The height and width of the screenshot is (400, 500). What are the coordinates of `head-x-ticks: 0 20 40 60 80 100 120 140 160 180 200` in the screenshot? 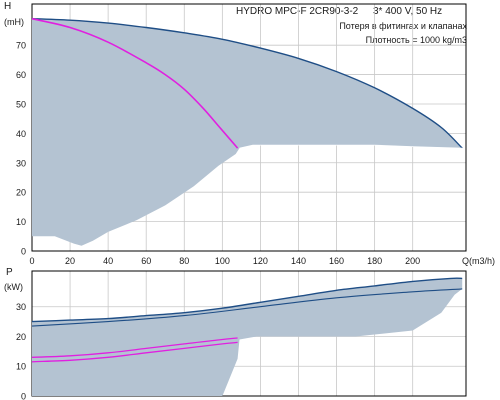 It's located at (224, 261).